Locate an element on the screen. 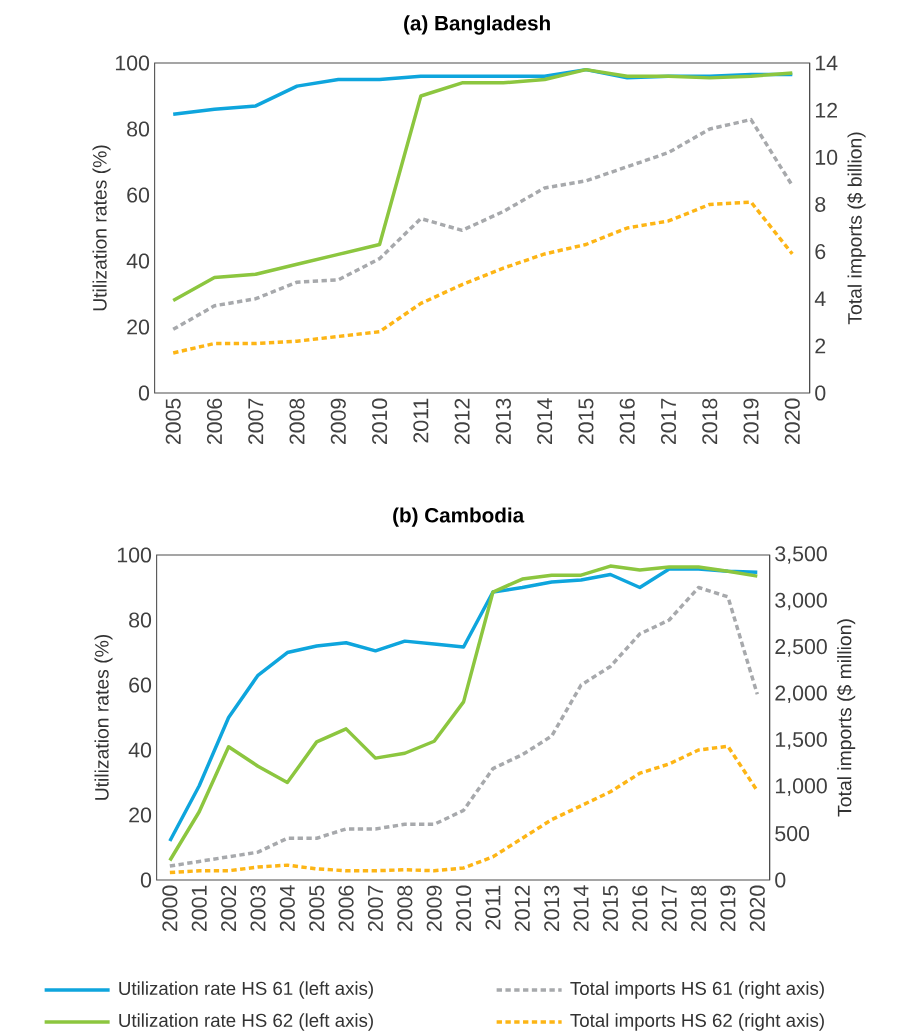 The image size is (909, 1033). x-tick-label: 2000 is located at coordinates (170, 908).